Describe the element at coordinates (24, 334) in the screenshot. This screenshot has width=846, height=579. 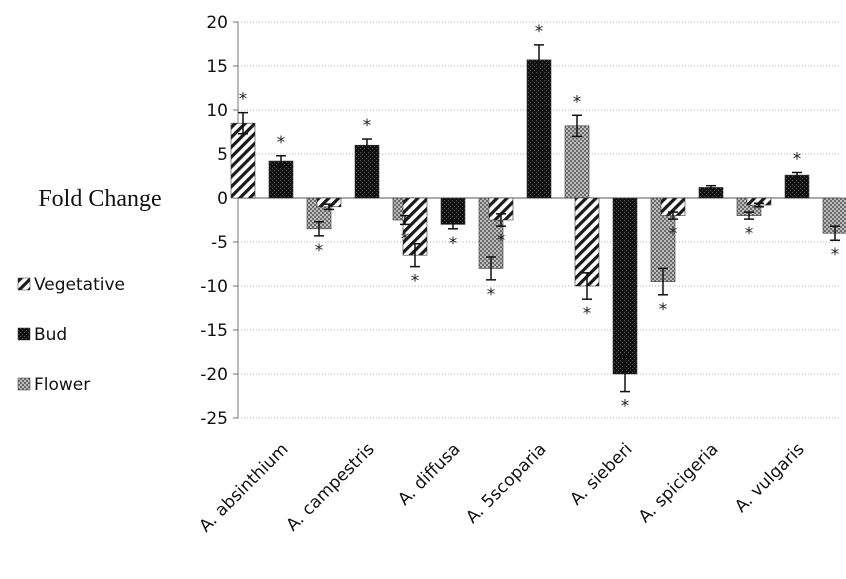
I see `legend-swatch-bud` at that location.